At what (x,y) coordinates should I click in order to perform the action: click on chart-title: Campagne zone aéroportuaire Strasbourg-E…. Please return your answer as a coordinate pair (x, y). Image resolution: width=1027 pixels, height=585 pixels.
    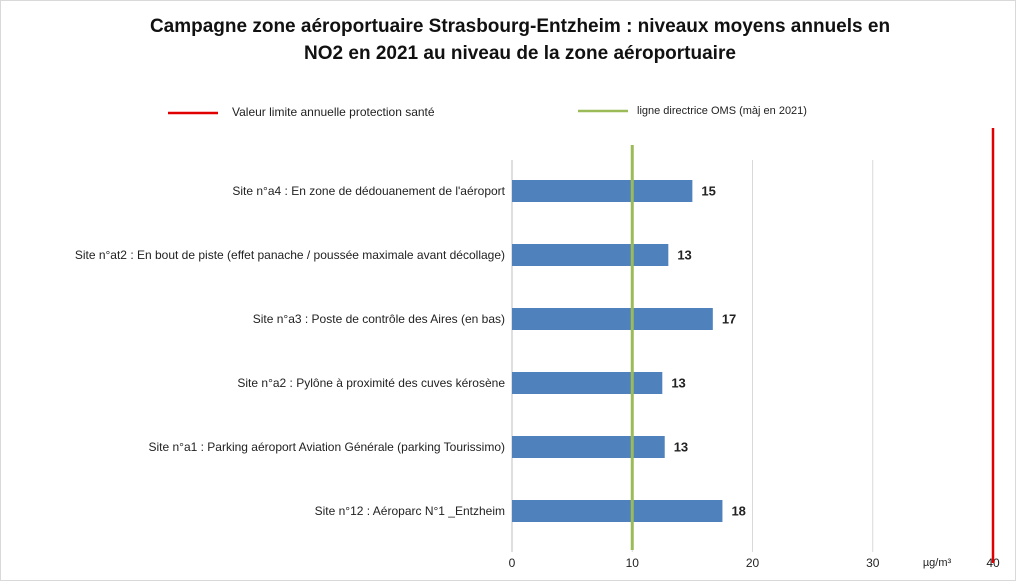
    Looking at the image, I should click on (520, 40).